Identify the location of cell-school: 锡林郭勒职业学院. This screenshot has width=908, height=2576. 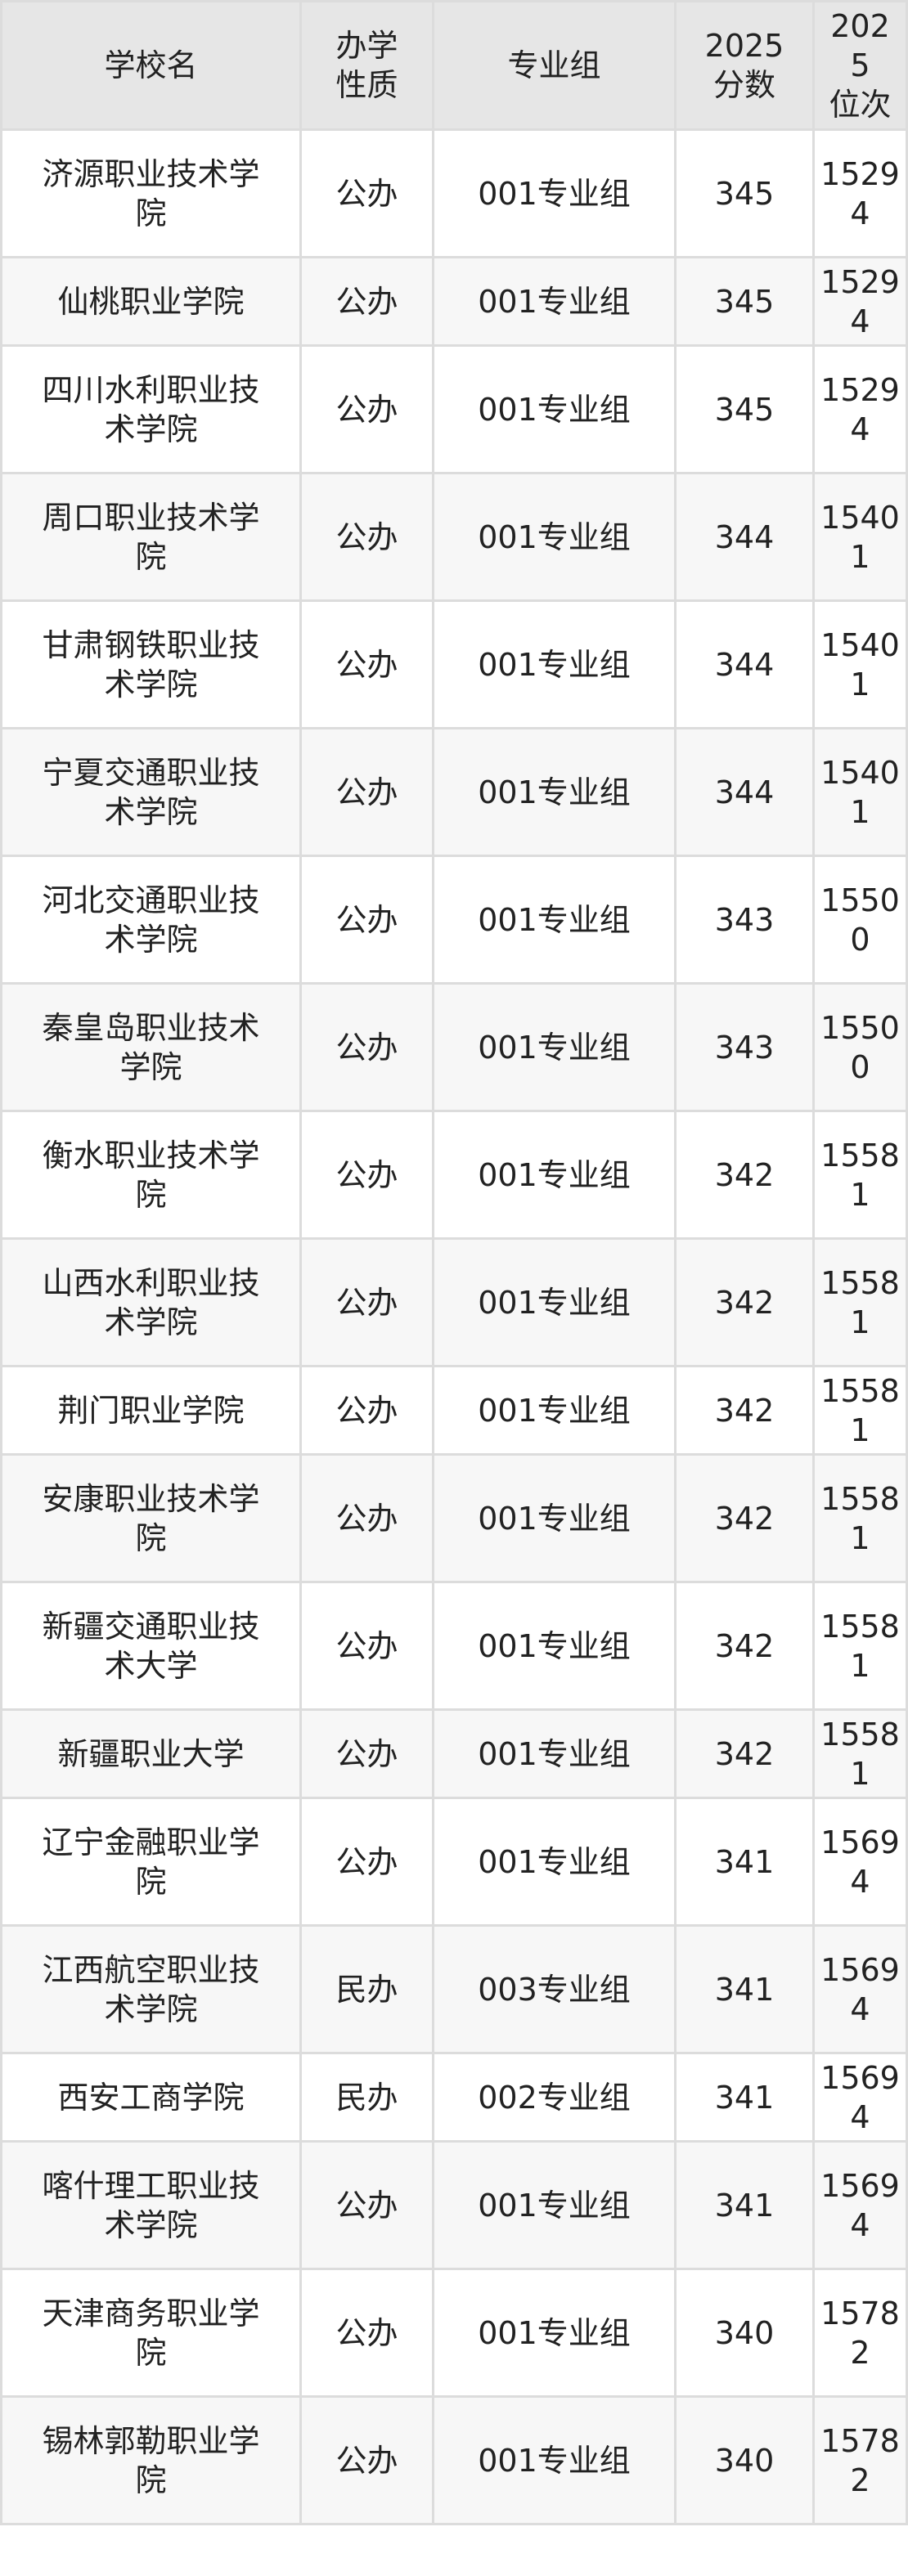
(151, 2460).